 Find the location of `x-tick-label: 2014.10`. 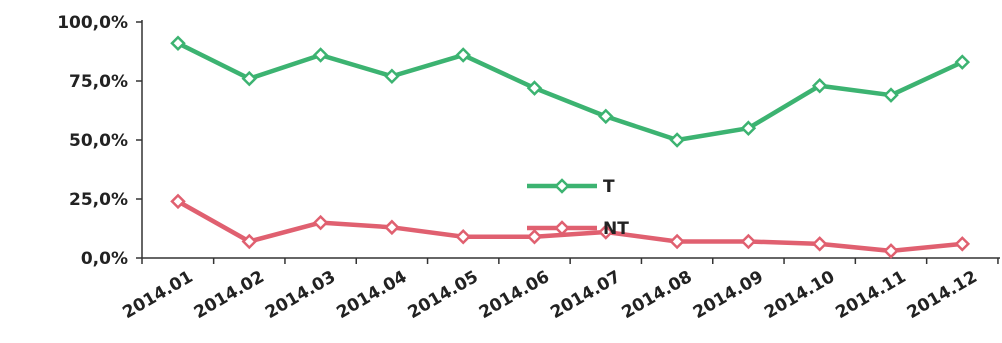

x-tick-label: 2014.10 is located at coordinates (799, 295).